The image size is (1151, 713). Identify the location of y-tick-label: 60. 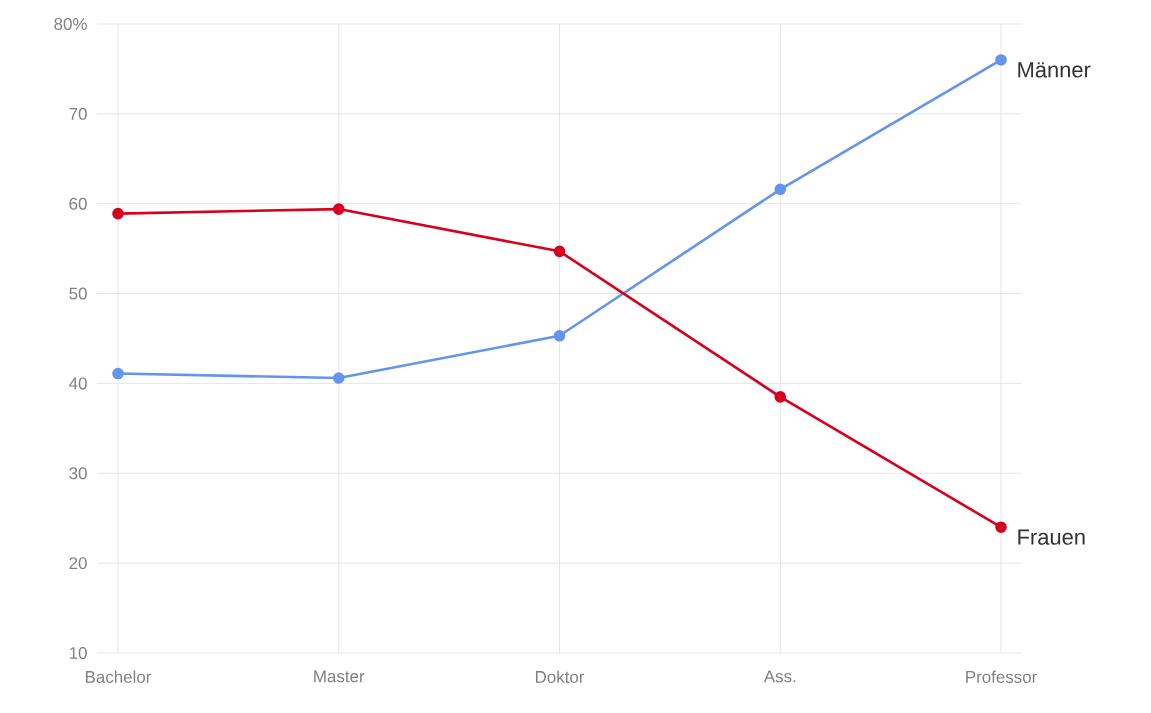
(78, 203).